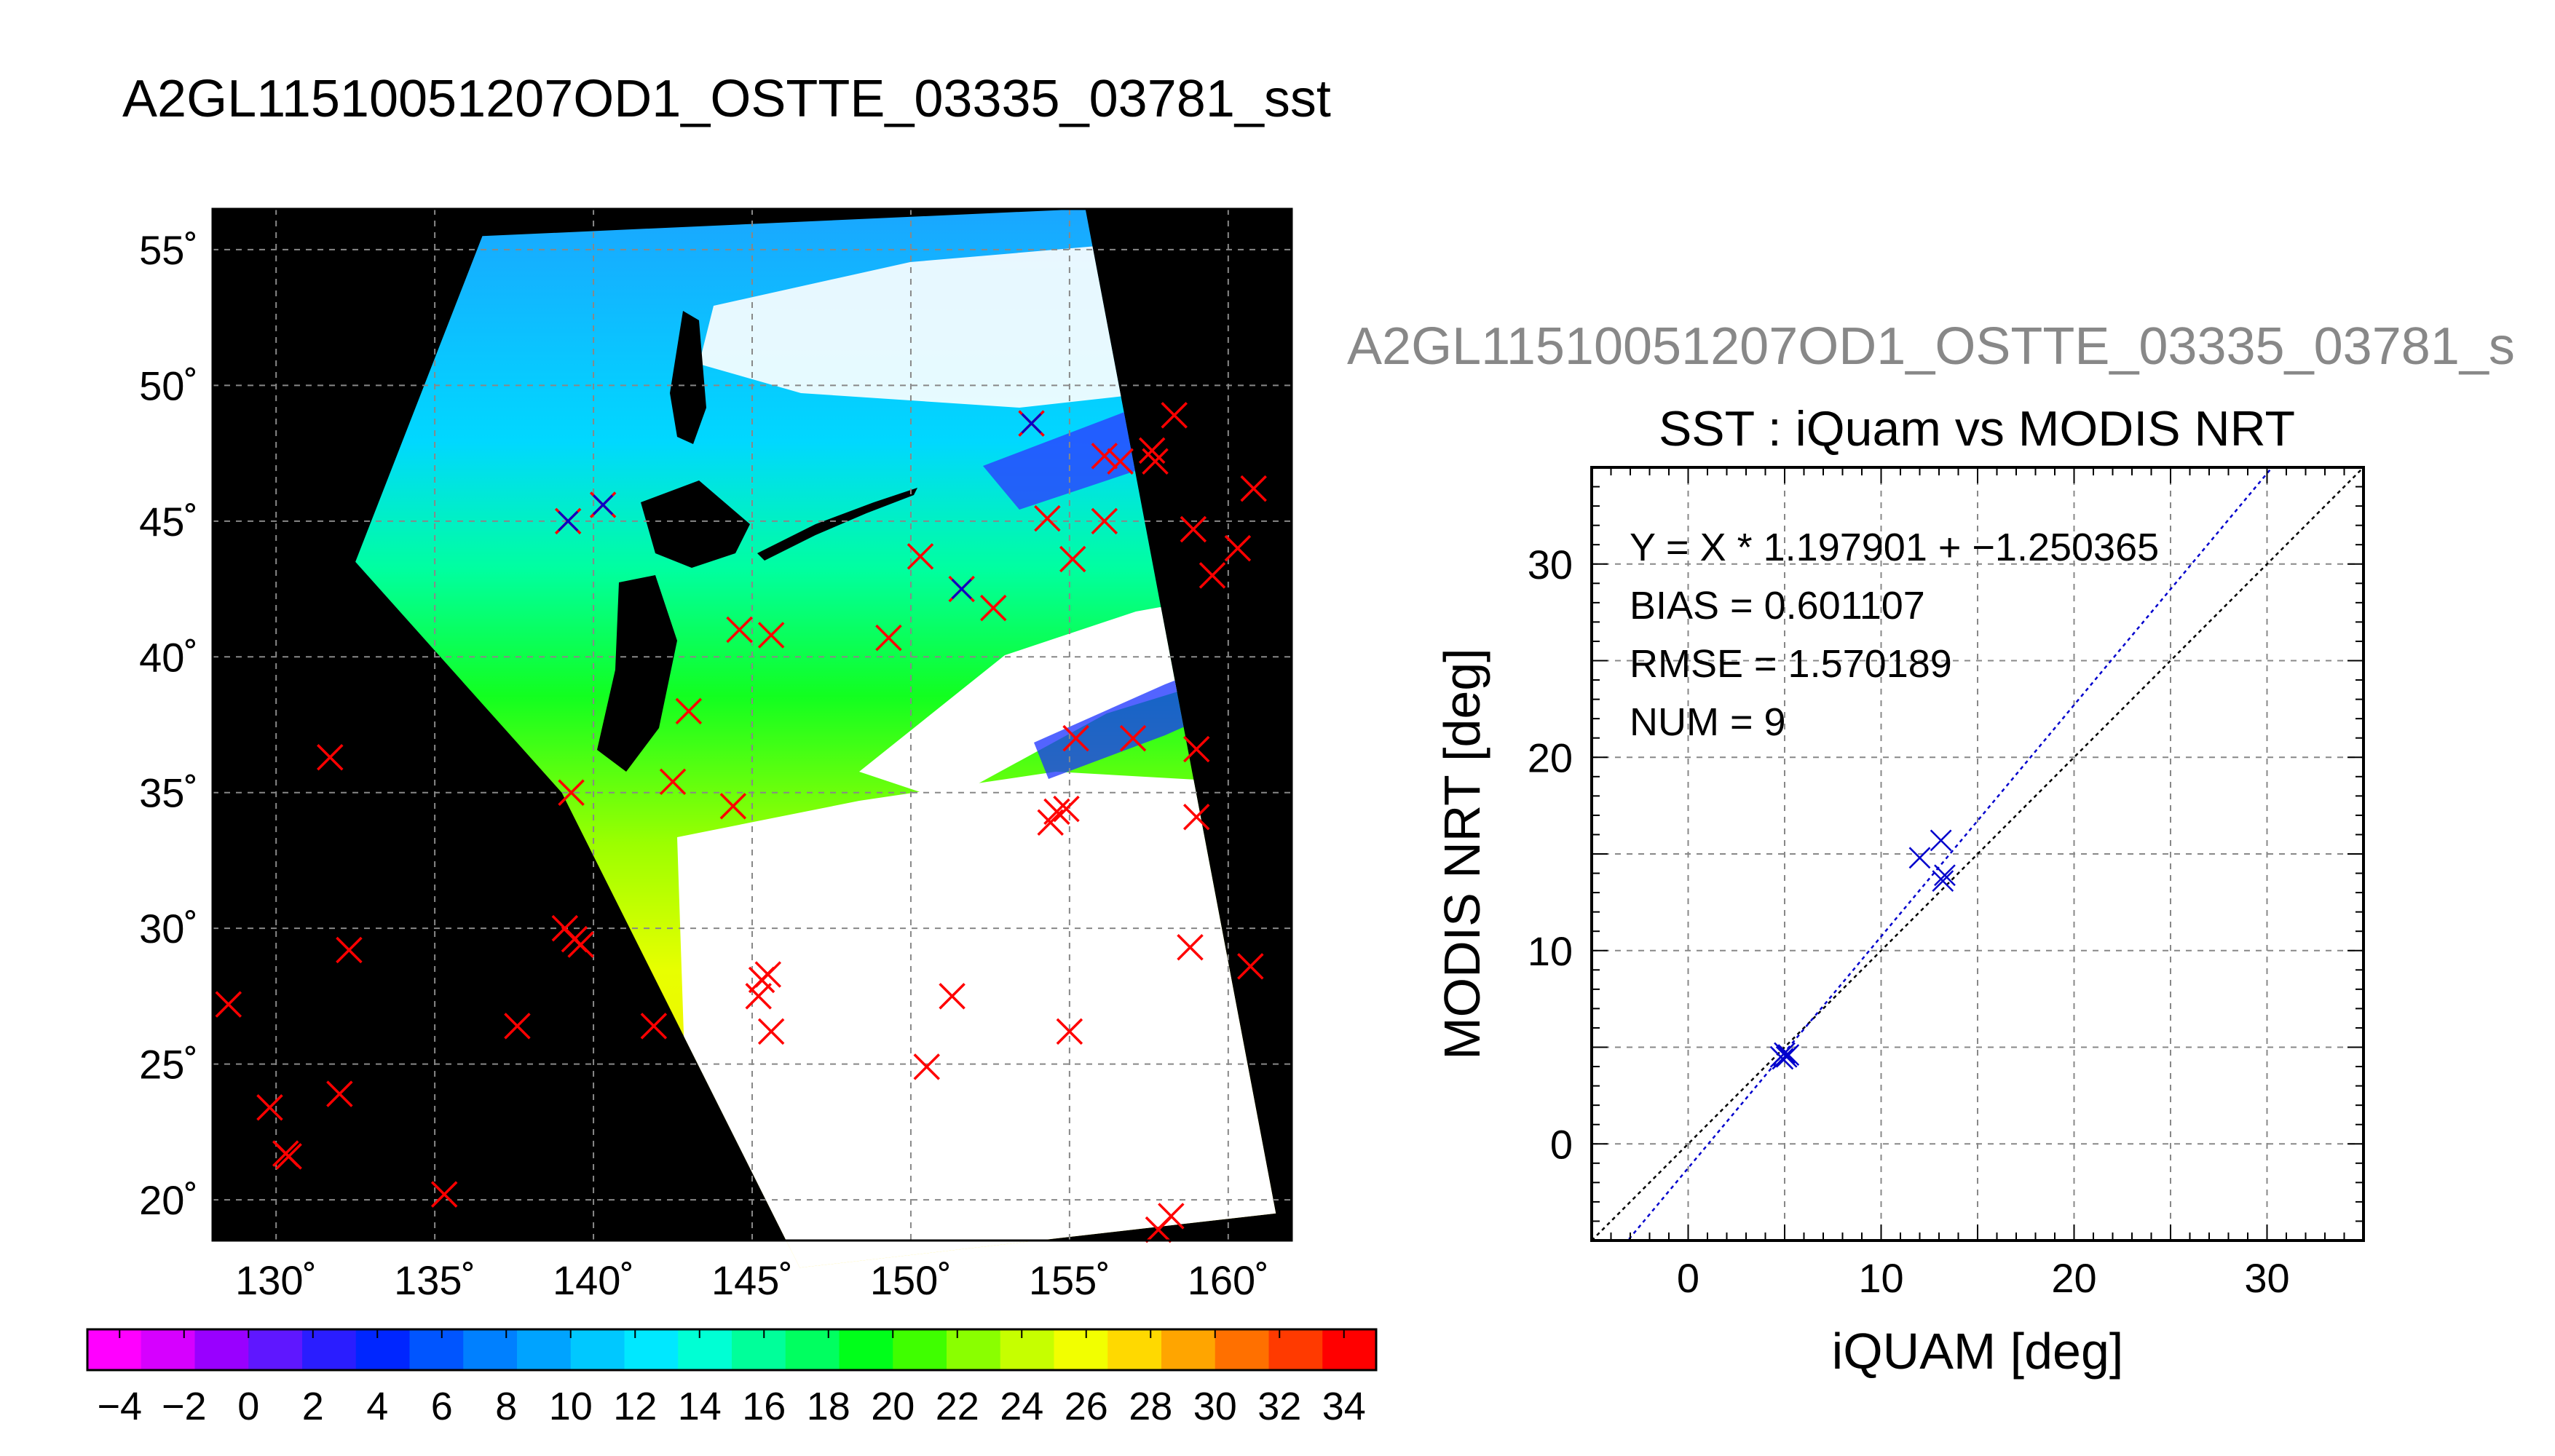 The width and height of the screenshot is (2555, 1456). What do you see at coordinates (168, 522) in the screenshot?
I see `map-y-tick-label: 45˚` at bounding box center [168, 522].